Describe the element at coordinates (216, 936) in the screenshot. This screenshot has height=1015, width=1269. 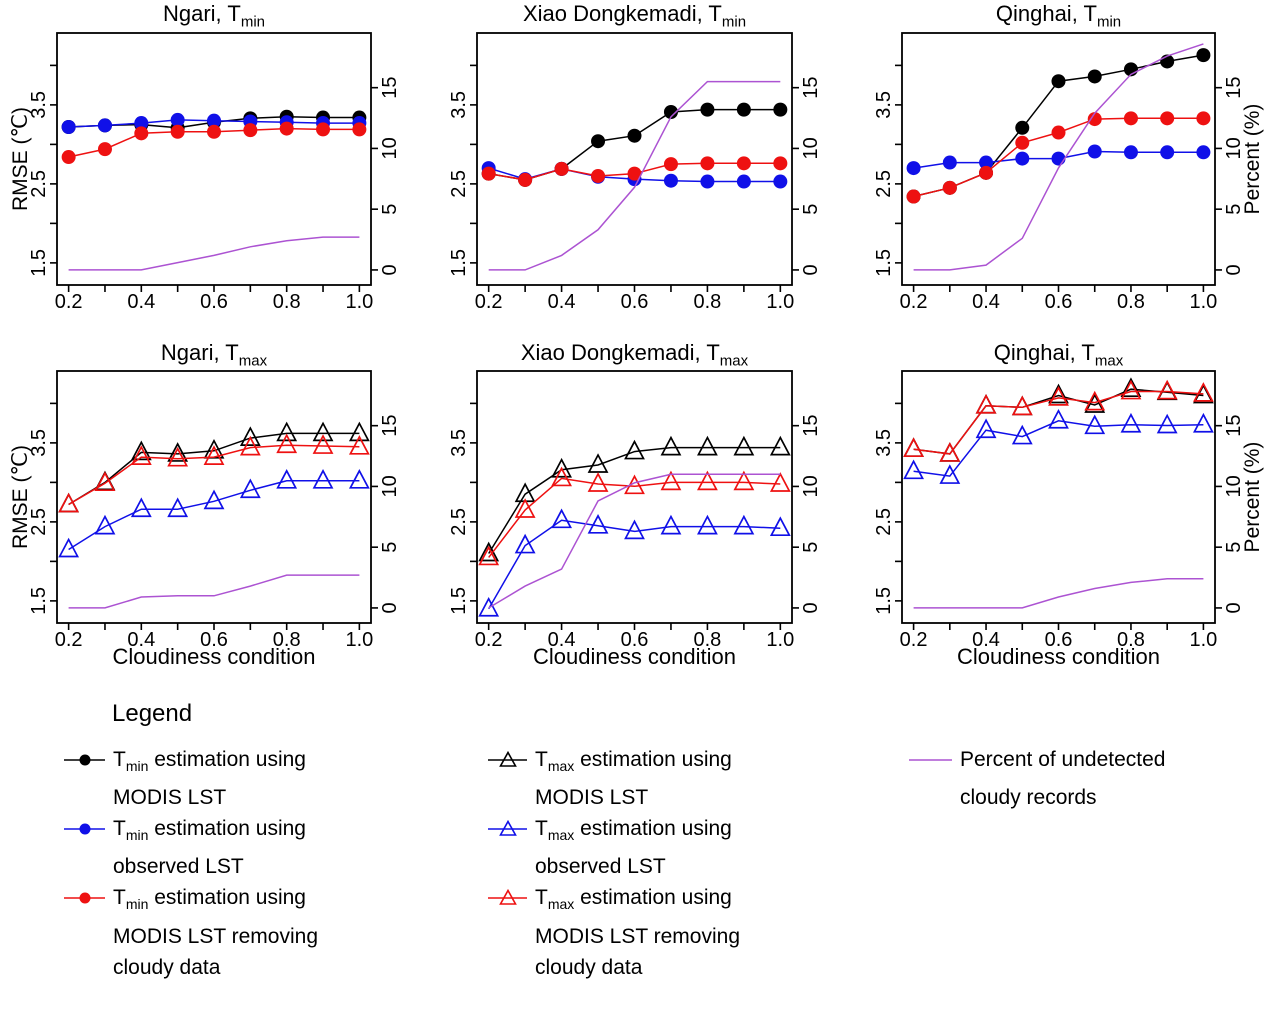
I see `legend-label-line: MODIS LST removing` at that location.